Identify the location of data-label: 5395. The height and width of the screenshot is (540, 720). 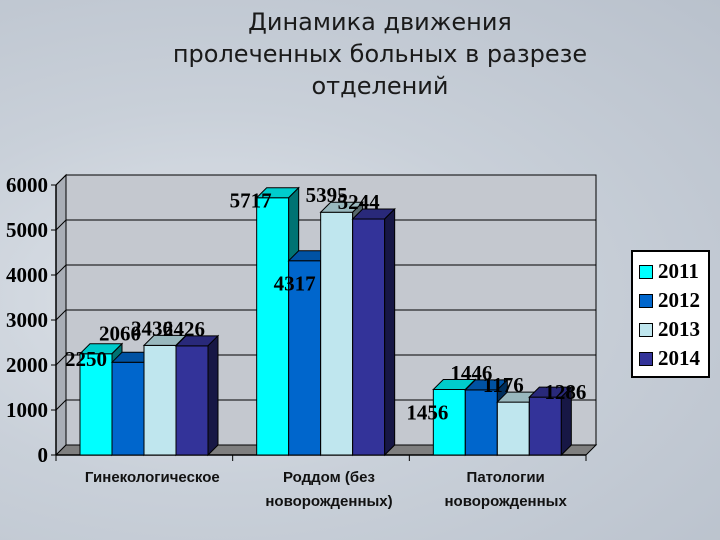
(327, 195).